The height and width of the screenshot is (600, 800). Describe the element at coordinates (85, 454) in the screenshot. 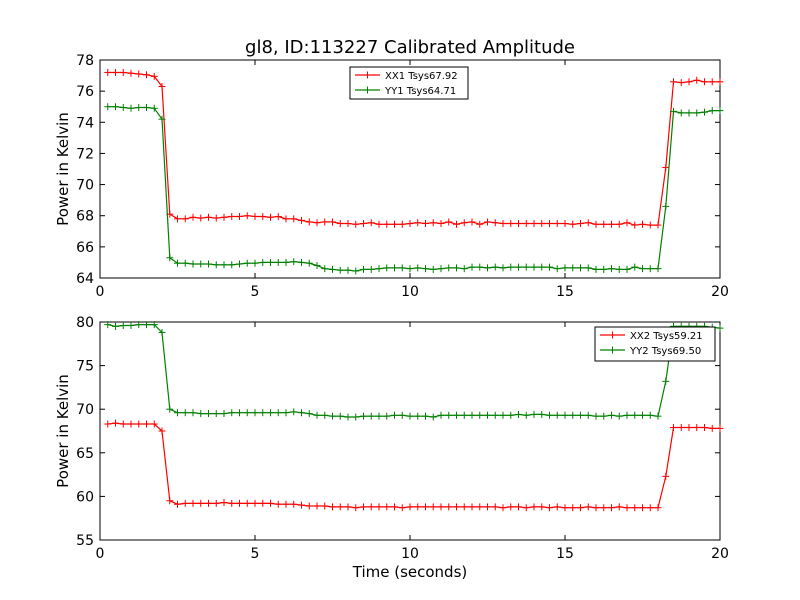

I see `y-tick-label: 65` at that location.